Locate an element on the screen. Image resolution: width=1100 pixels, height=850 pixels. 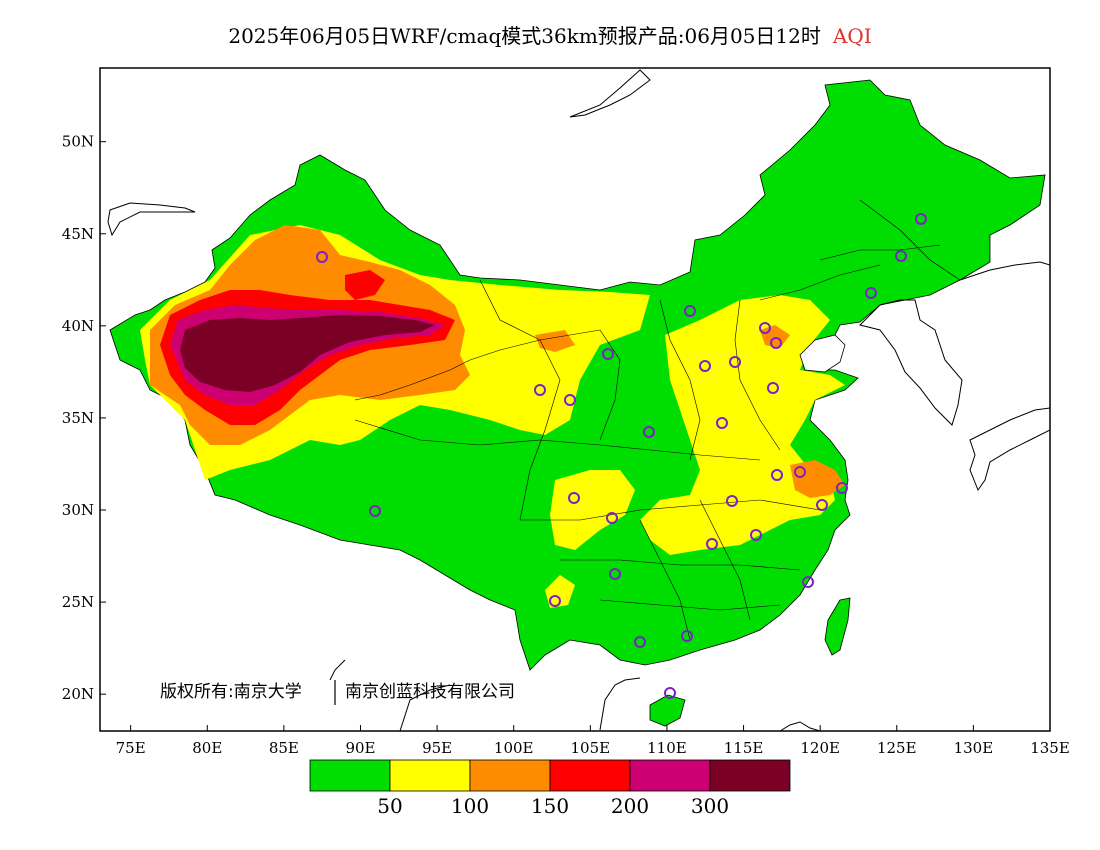
title-text: 2025年06月05日WRF/cmaq模式36km预报产品:06月05日12时 is located at coordinates (524, 36).